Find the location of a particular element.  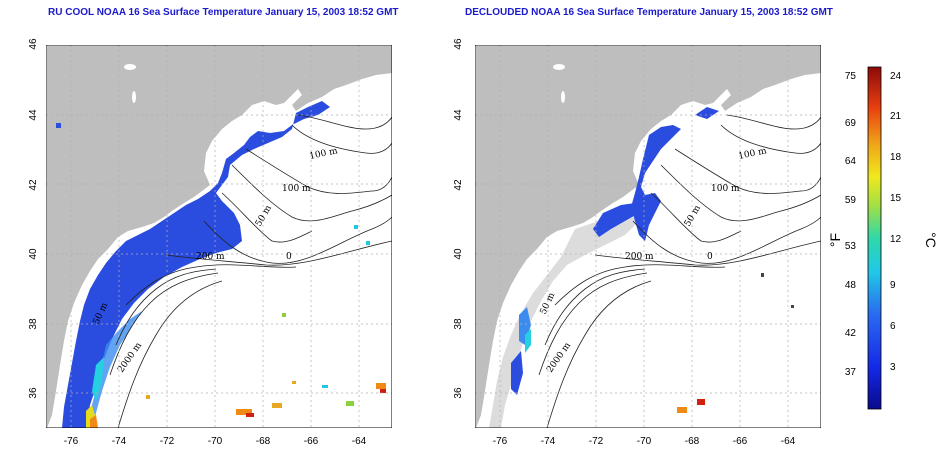

f-tick-69: 69 is located at coordinates (851, 123).